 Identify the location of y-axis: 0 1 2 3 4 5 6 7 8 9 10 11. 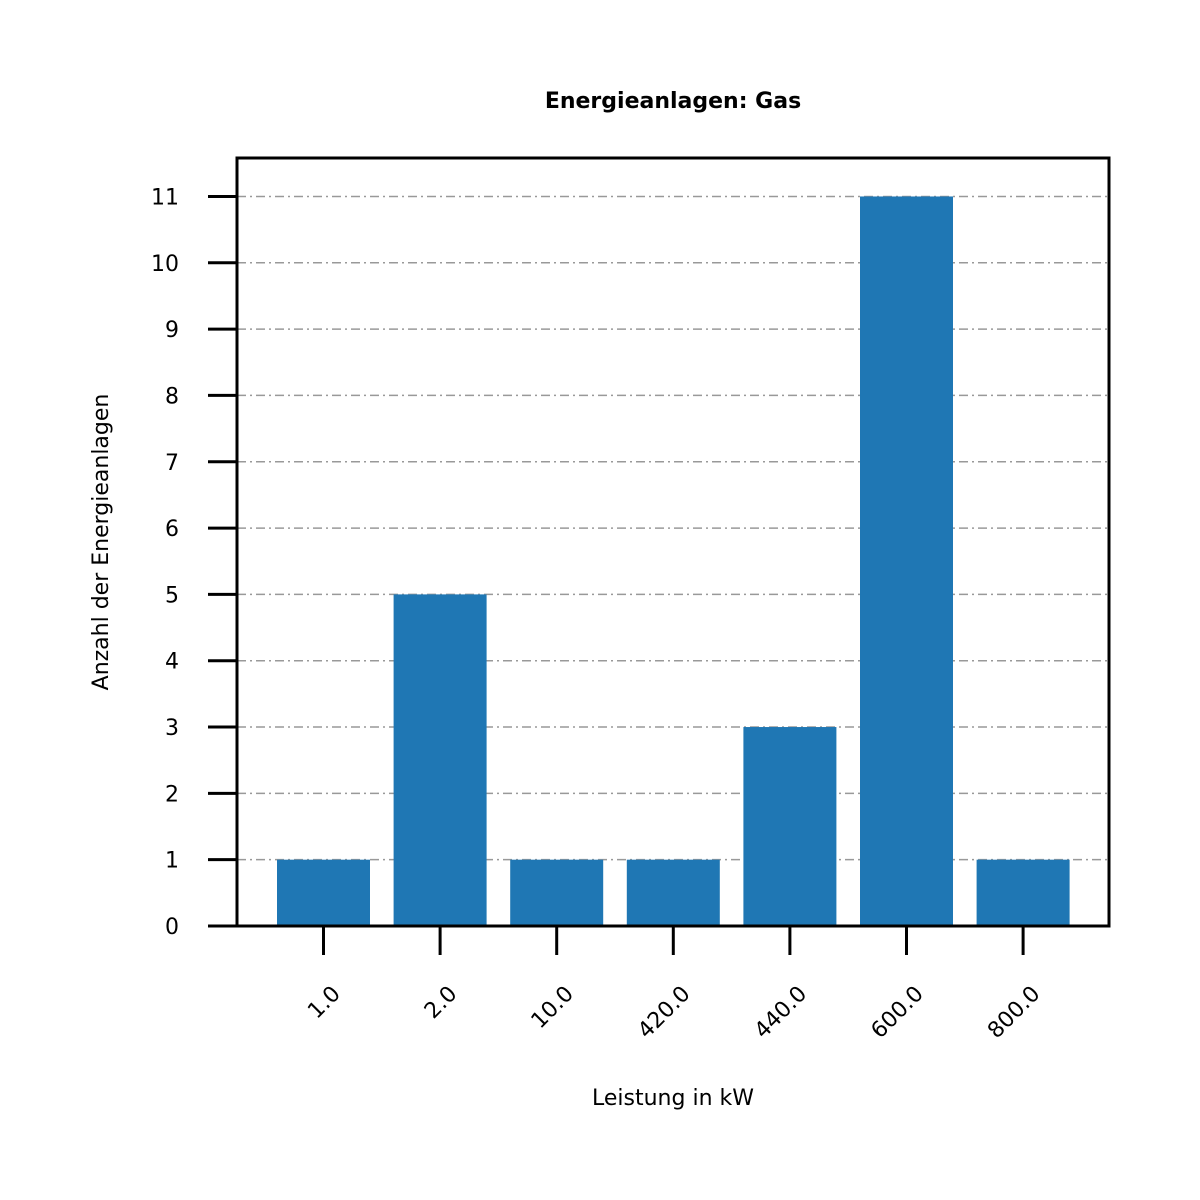
(194, 562).